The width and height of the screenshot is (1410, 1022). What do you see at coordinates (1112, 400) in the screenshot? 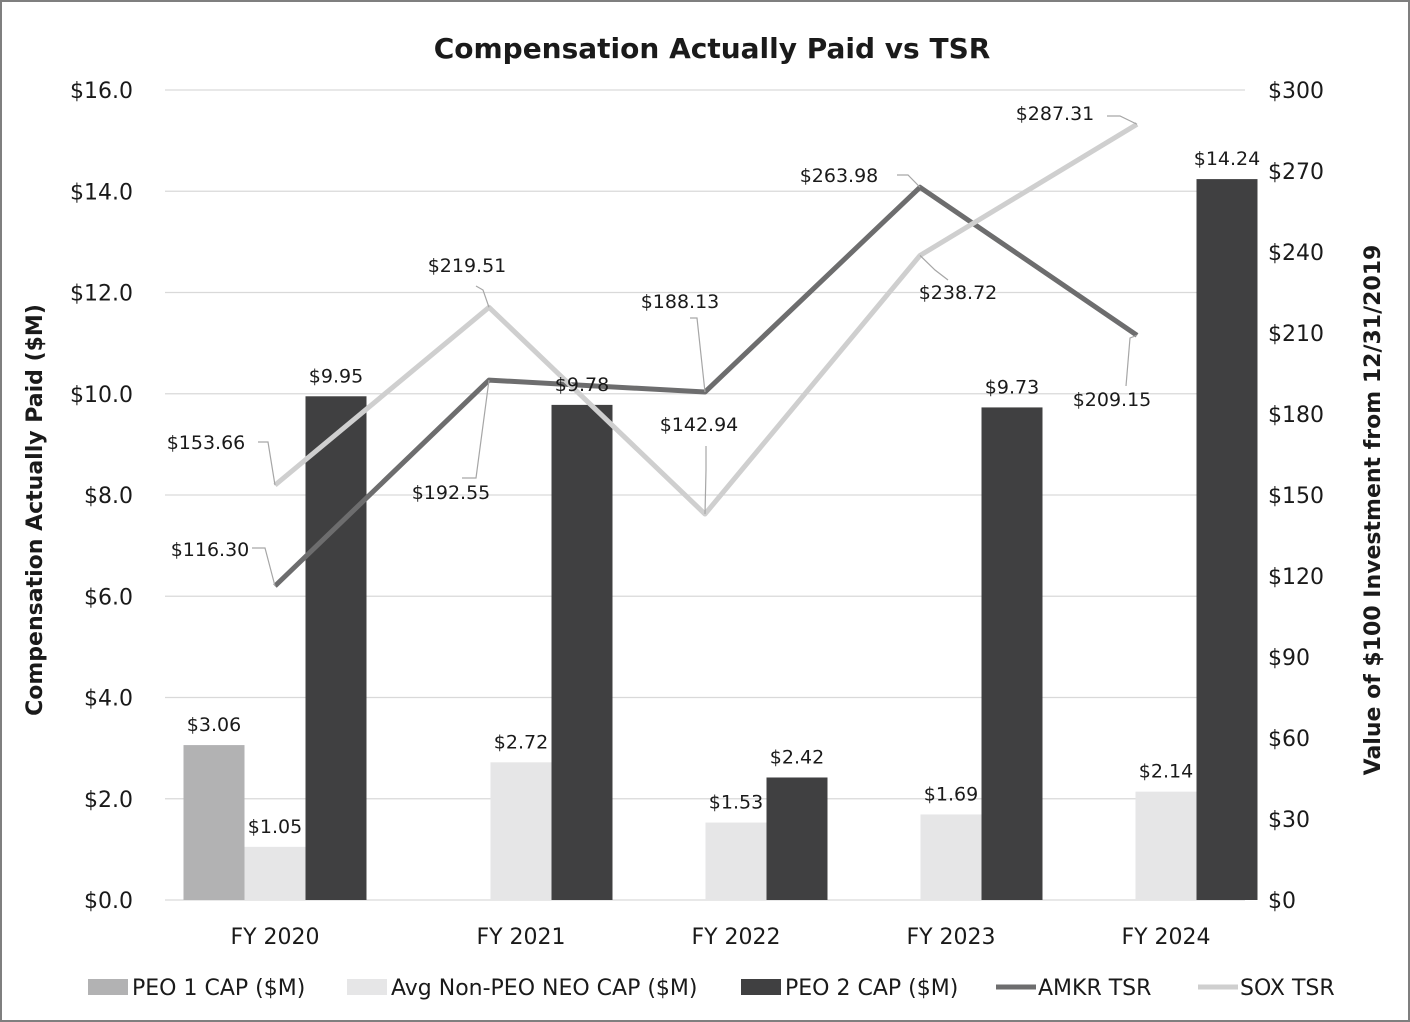
I see `line-value-label: $209.15` at bounding box center [1112, 400].